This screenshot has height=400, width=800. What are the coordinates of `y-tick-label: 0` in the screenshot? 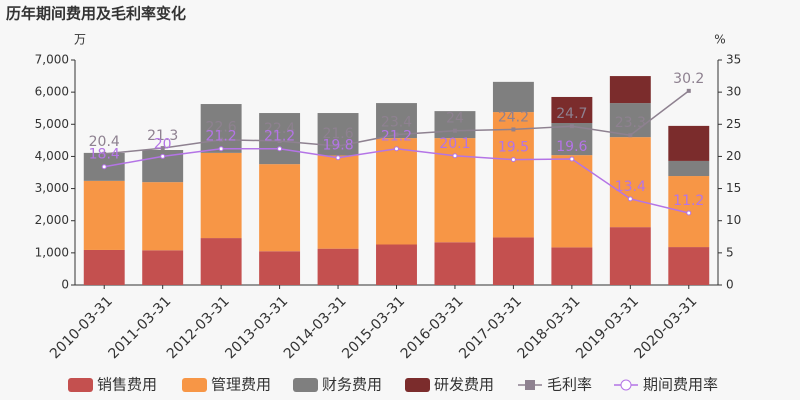 It's located at (65, 285).